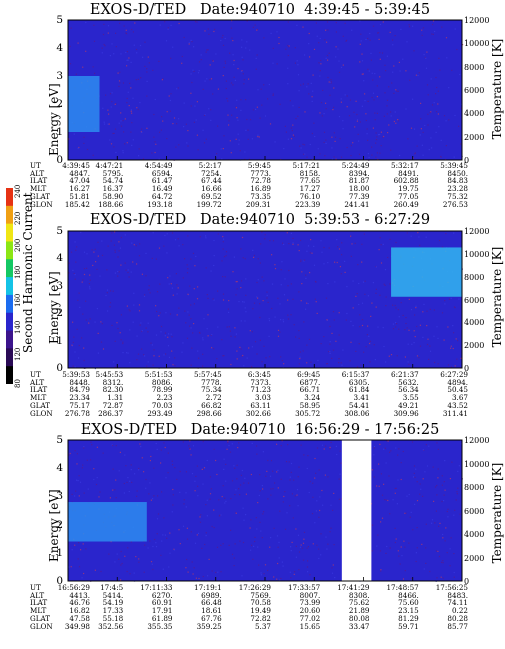 The image size is (505, 649). Describe the element at coordinates (353, 587) in the screenshot. I see `table-cell: 17:41:29` at that location.